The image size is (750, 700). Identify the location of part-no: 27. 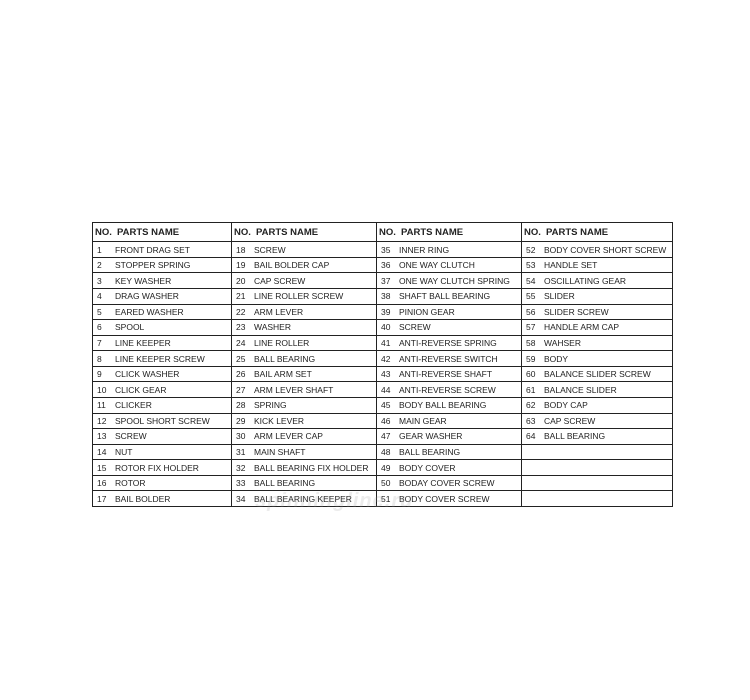
(241, 389).